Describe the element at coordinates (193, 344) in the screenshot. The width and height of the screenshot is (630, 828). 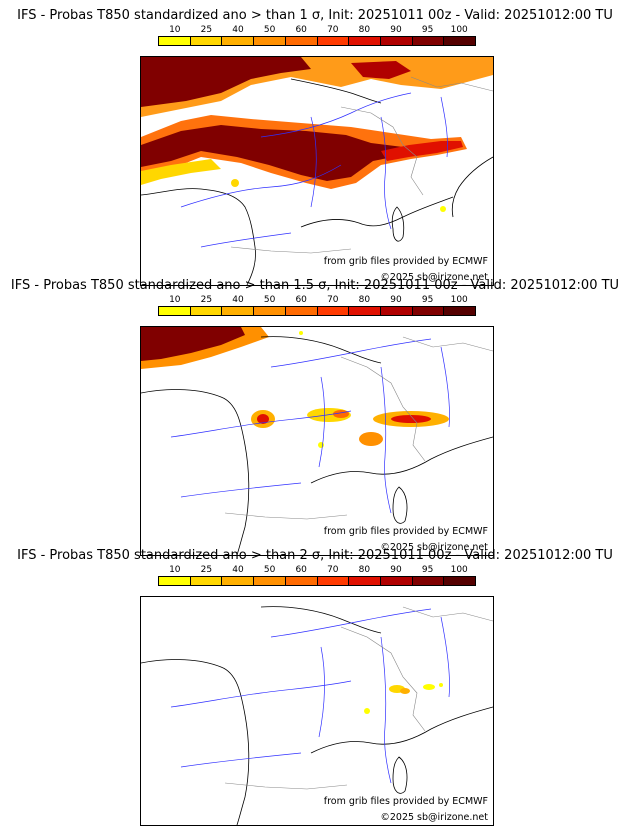
I see `prob-area-northwest-core` at that location.